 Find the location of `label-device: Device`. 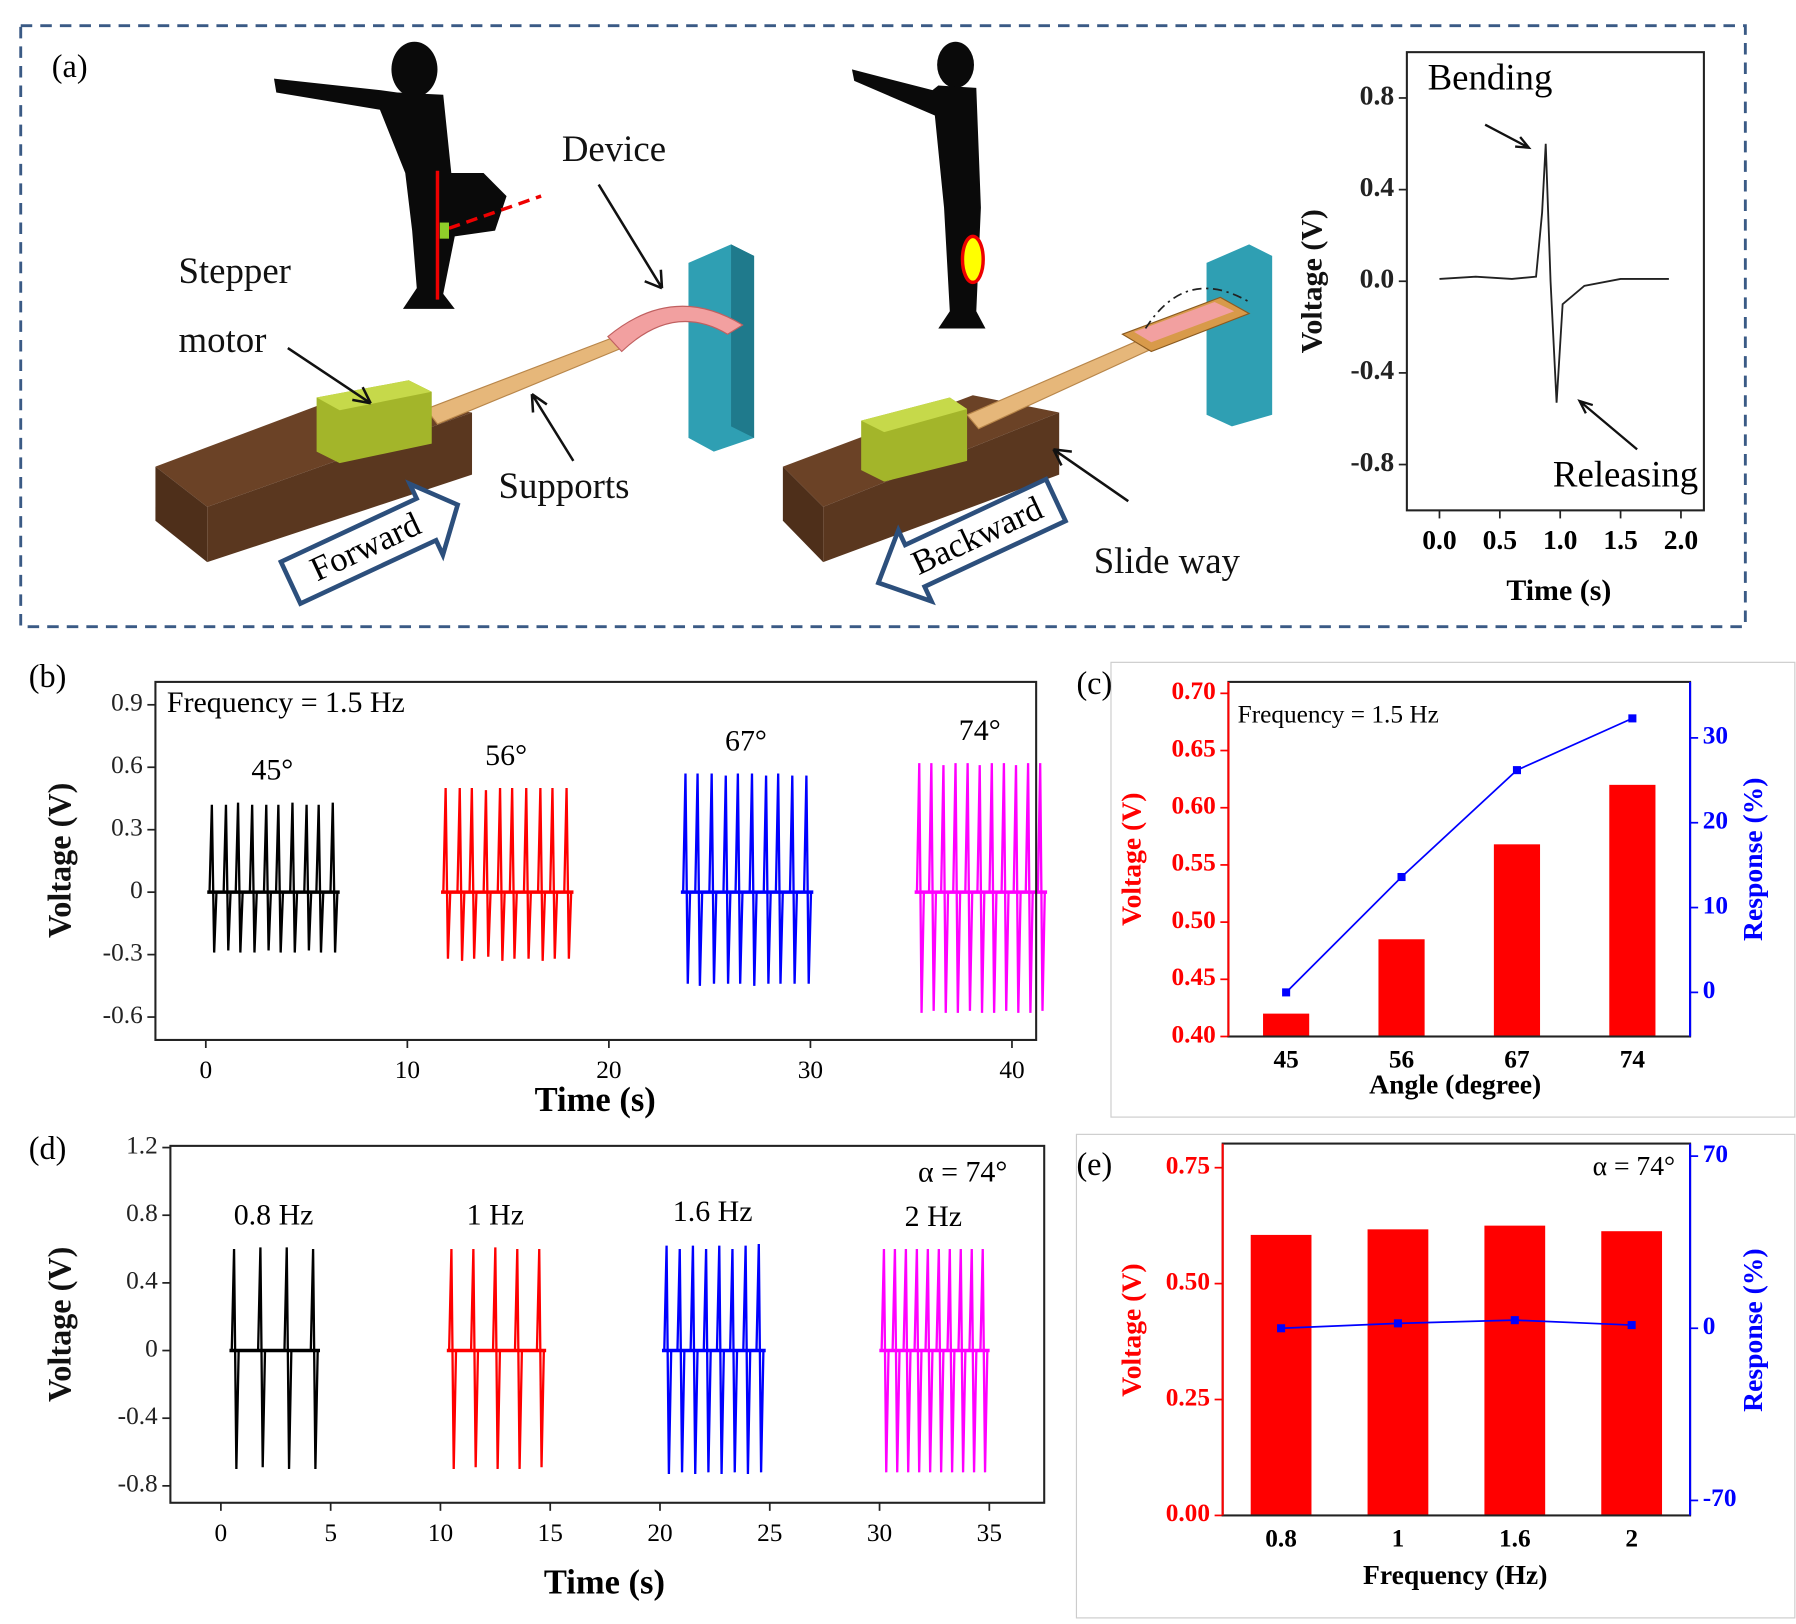

label-device: Device is located at coordinates (614, 148).